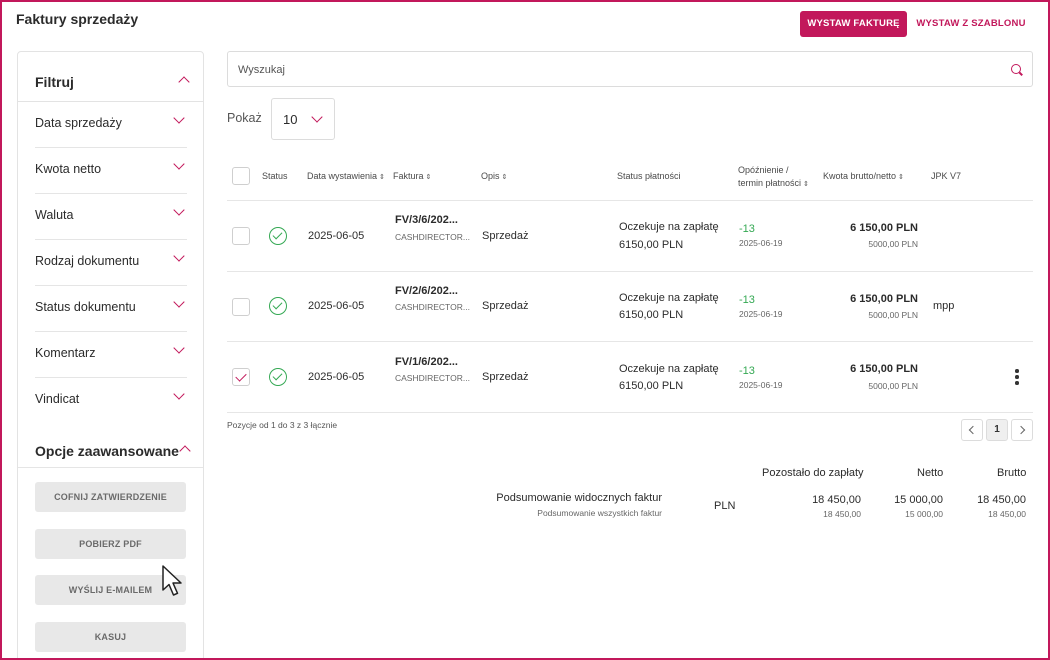  I want to click on jpk-code: mpp, so click(944, 306).